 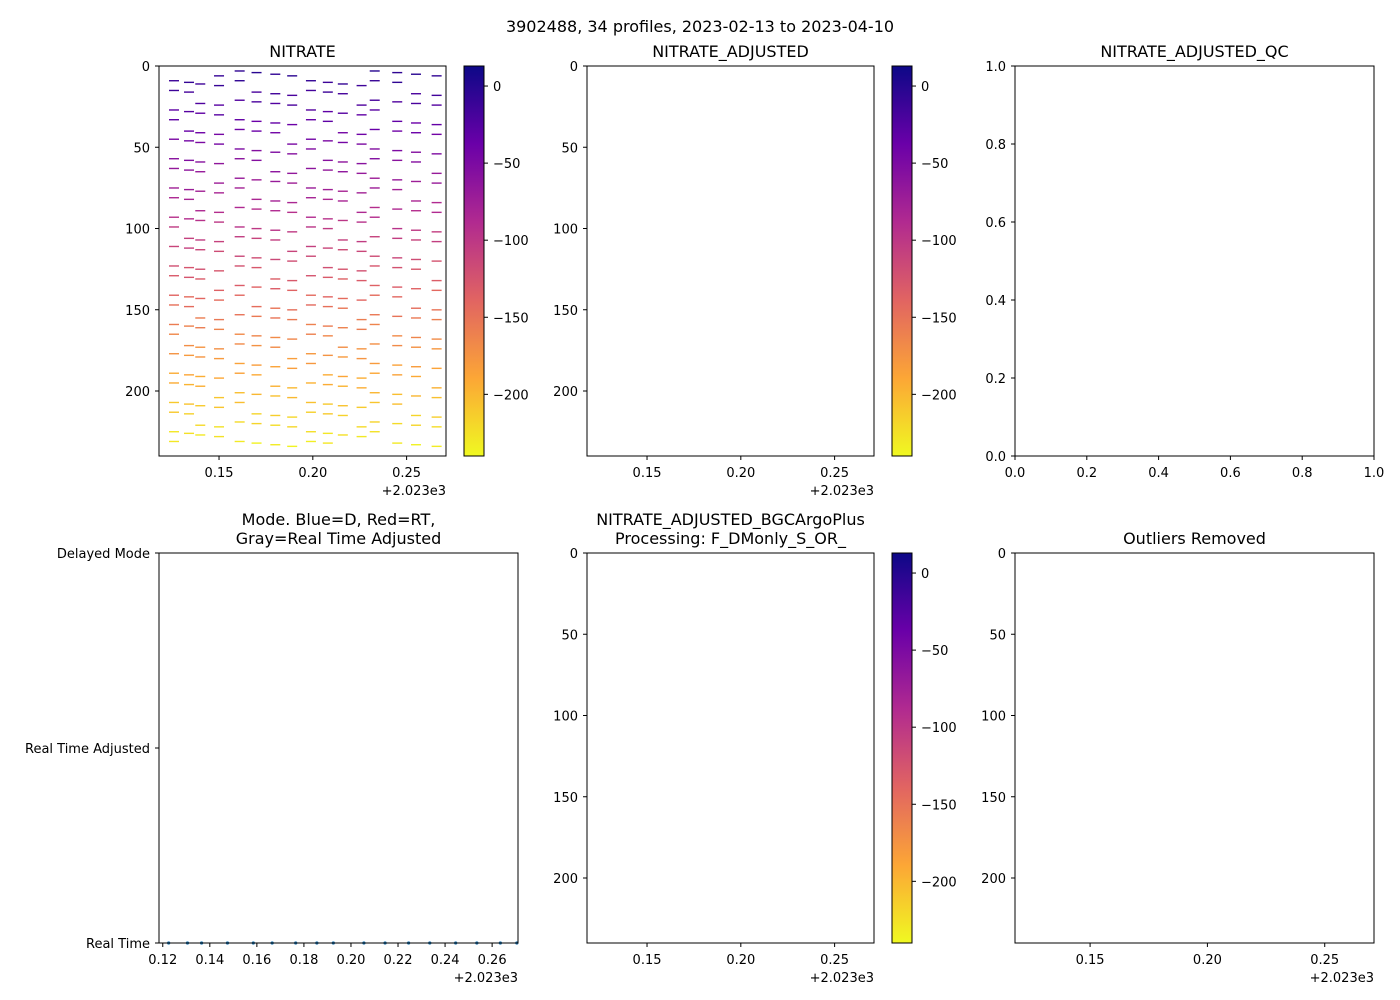 What do you see at coordinates (569, 148) in the screenshot?
I see `y-tick-label: 50` at bounding box center [569, 148].